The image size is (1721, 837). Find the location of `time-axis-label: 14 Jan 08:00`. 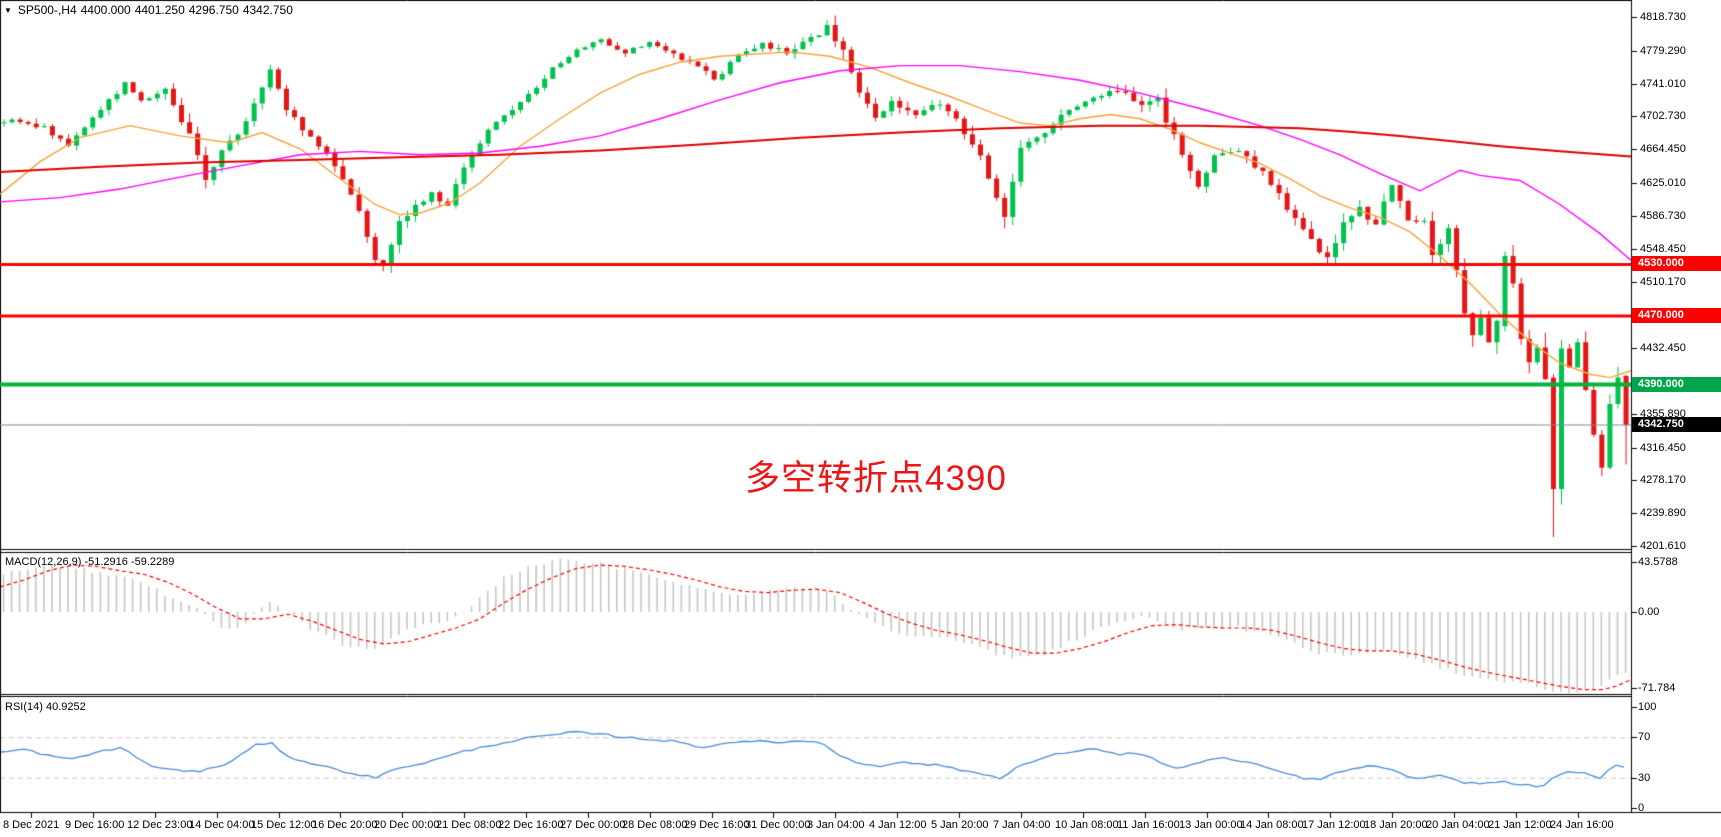

time-axis-label: 14 Jan 08:00 is located at coordinates (1272, 825).